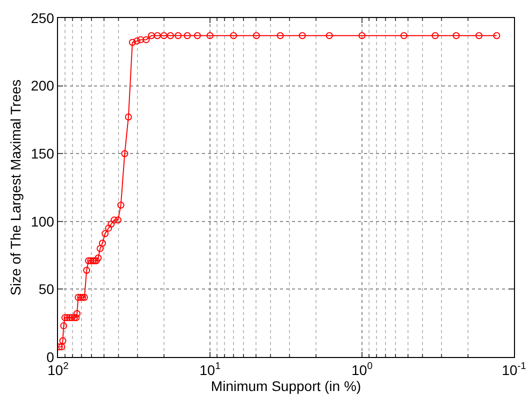 The height and width of the screenshot is (405, 529). Describe the element at coordinates (362, 369) in the screenshot. I see `x-tick-label: 10$^{0}$` at that location.